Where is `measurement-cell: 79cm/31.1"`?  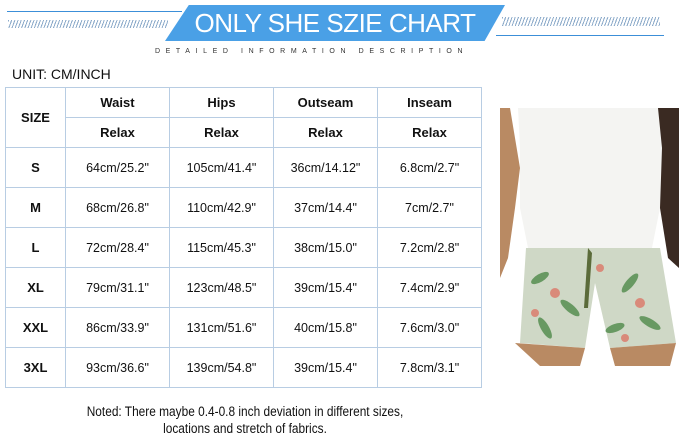 measurement-cell: 79cm/31.1" is located at coordinates (117, 287).